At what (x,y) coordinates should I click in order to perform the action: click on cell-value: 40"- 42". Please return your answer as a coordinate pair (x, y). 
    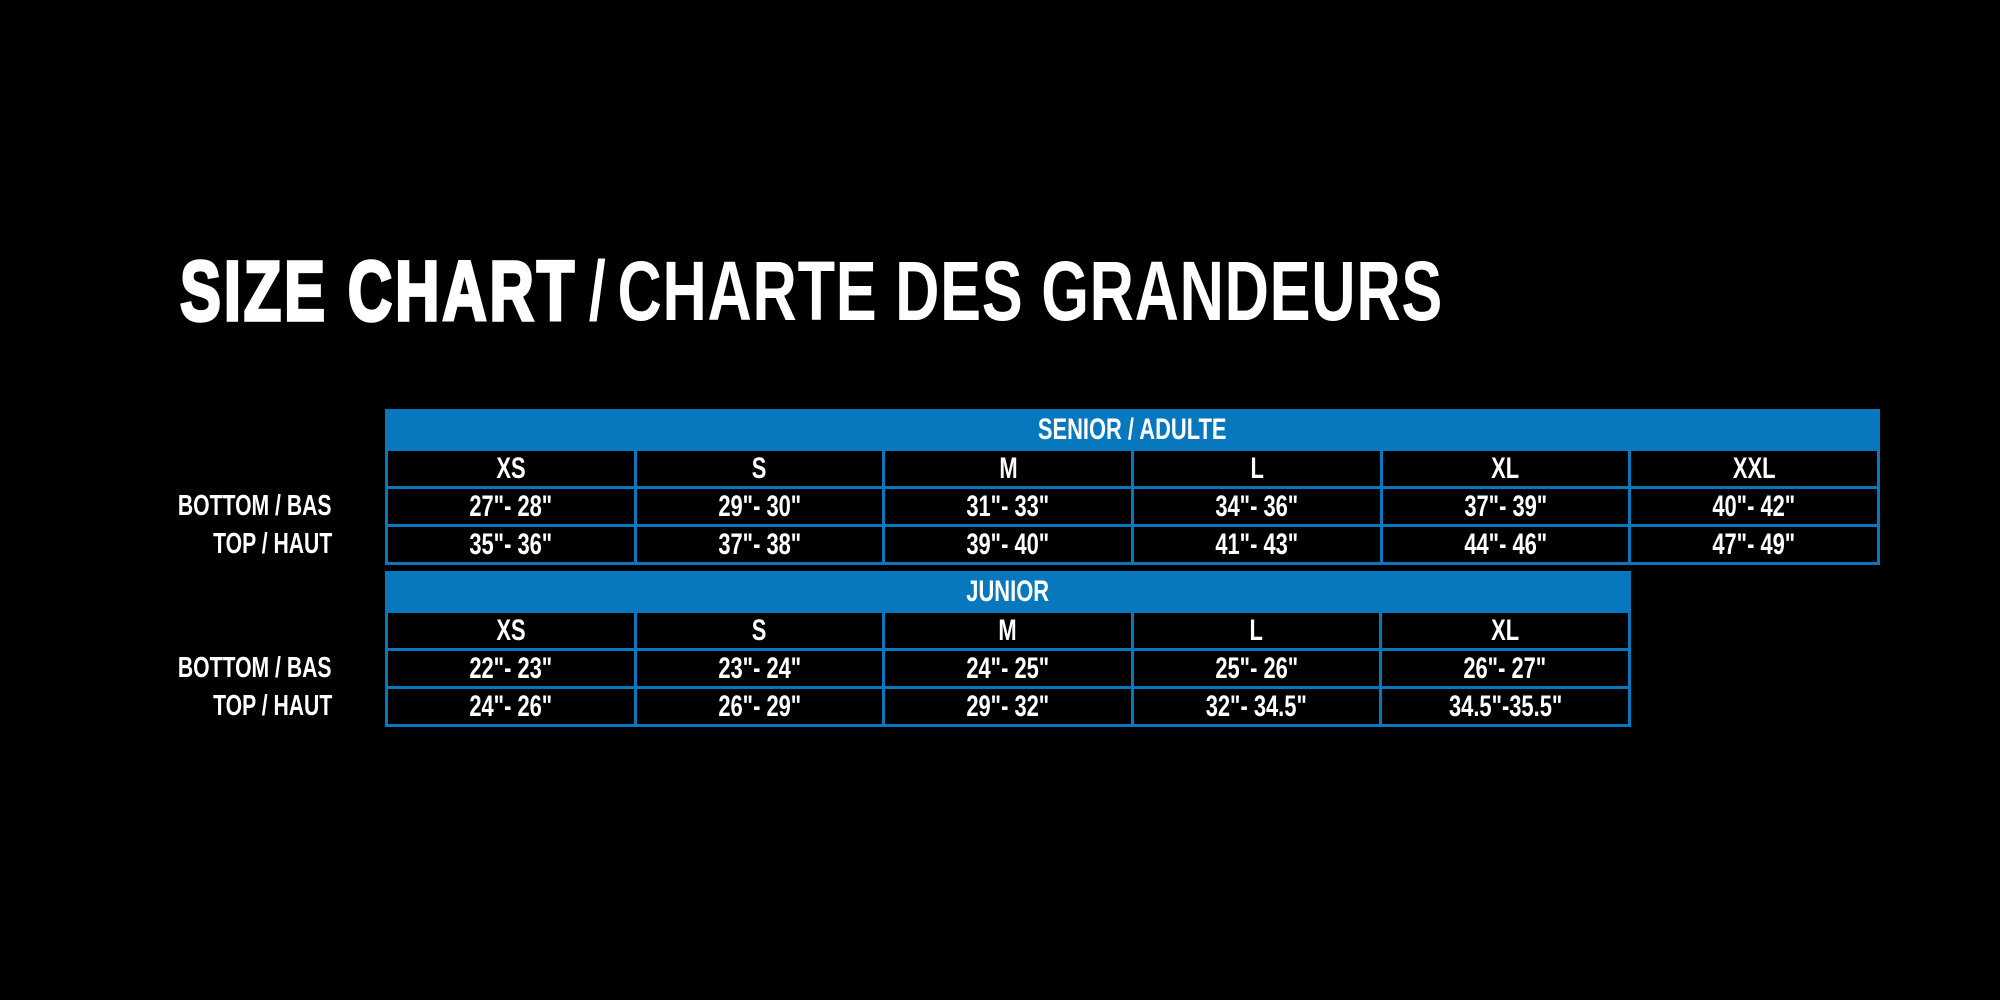
    Looking at the image, I should click on (1754, 506).